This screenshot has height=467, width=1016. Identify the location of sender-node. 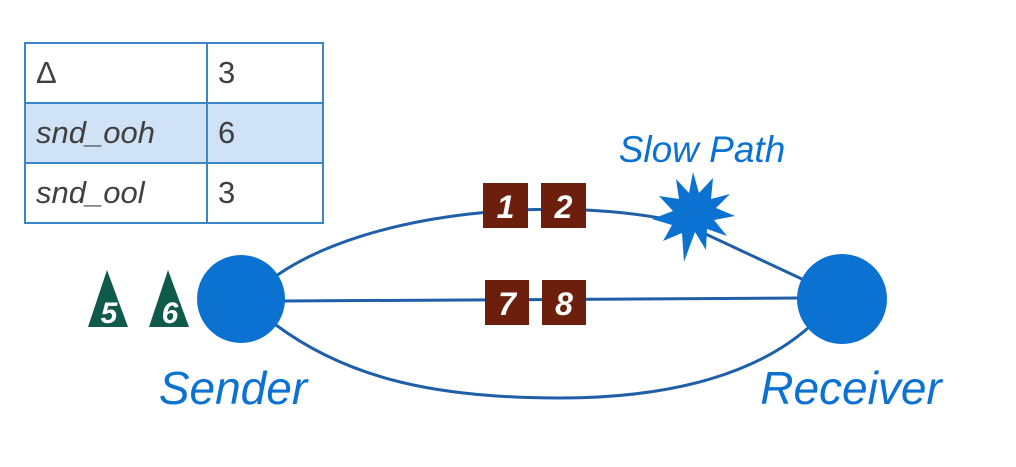
(241, 299).